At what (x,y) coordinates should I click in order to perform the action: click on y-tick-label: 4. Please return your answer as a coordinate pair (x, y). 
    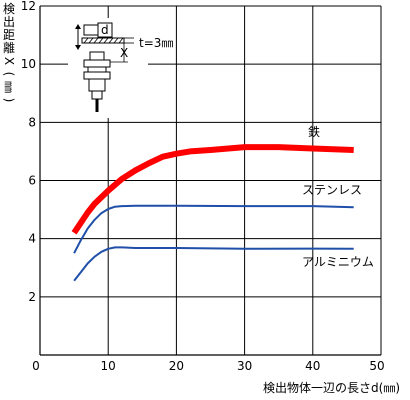
    Looking at the image, I should click on (32, 239).